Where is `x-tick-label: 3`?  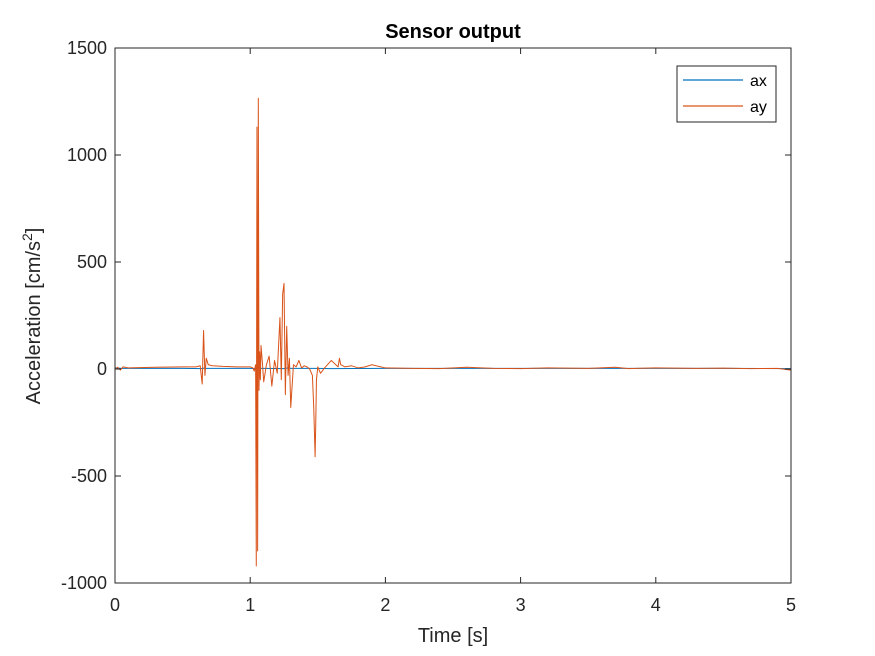 x-tick-label: 3 is located at coordinates (521, 605).